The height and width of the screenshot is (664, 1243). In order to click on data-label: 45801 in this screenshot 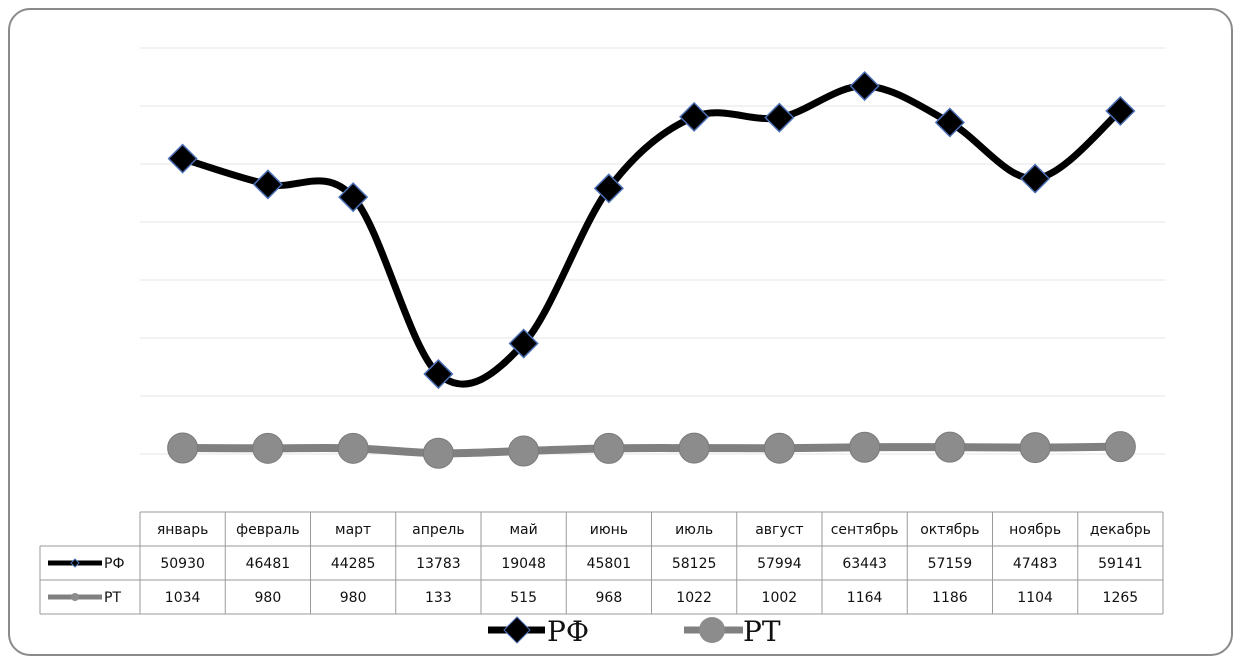, I will do `click(609, 564)`.